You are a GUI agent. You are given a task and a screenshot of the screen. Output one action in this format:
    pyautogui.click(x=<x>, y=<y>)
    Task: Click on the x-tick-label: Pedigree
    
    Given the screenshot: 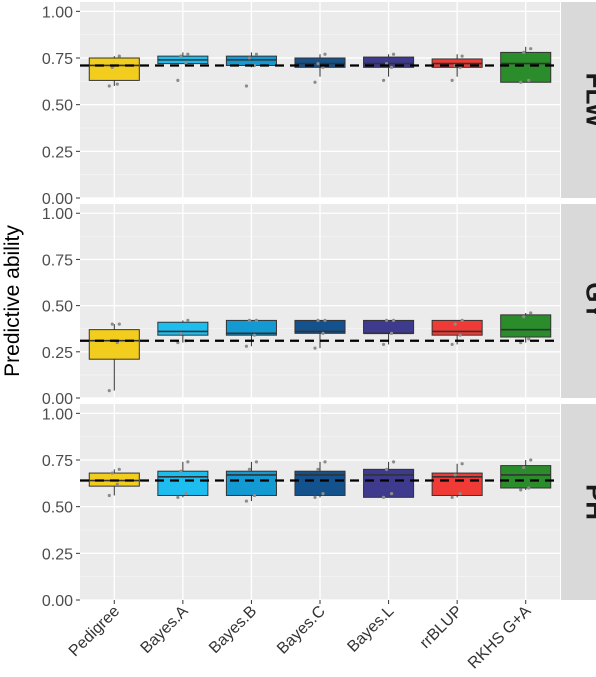 What is the action you would take?
    pyautogui.click(x=94, y=631)
    